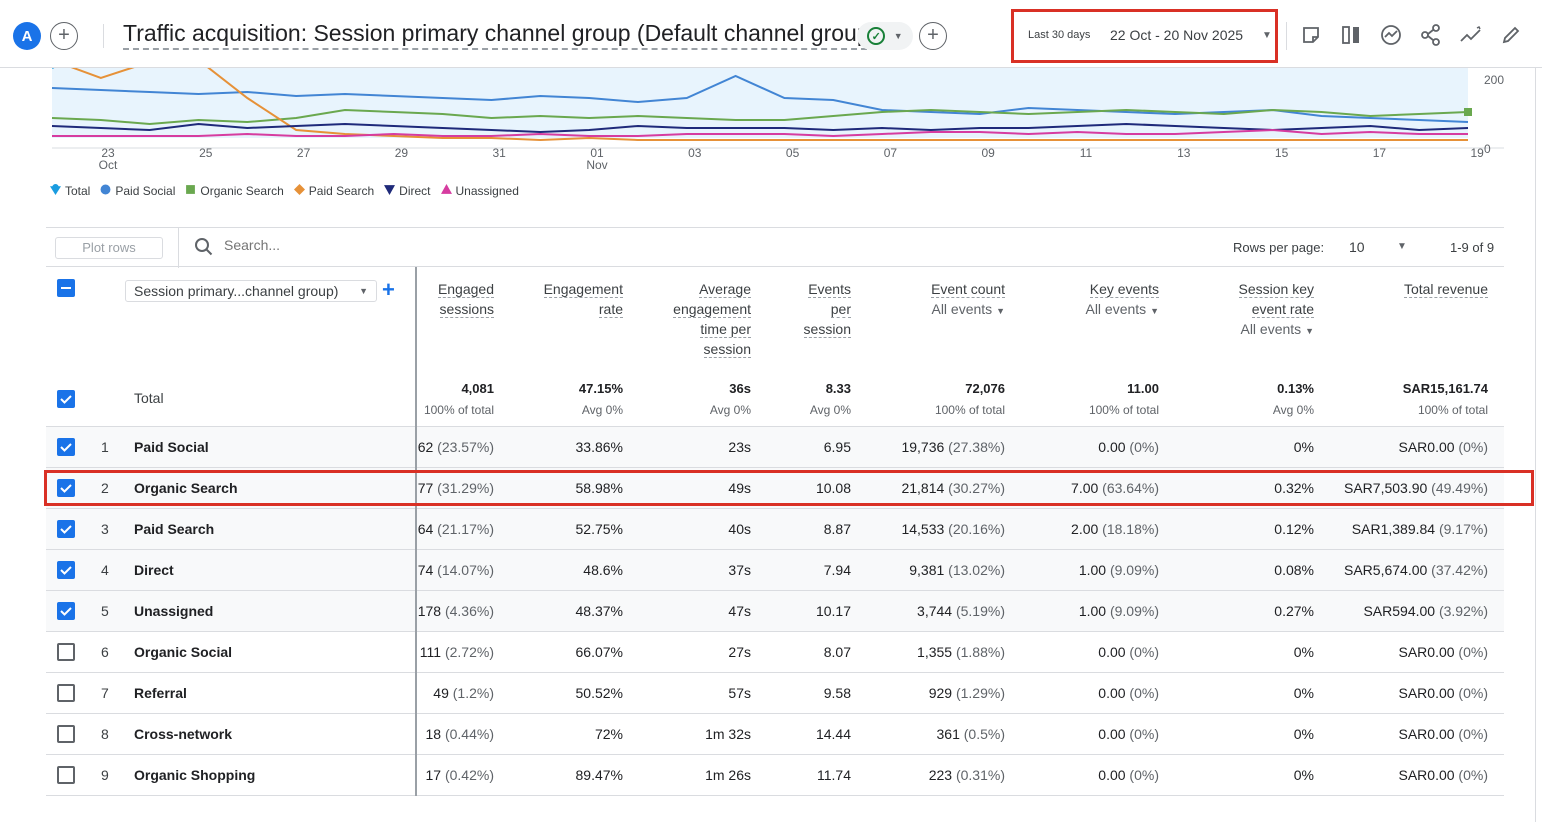  What do you see at coordinates (64, 36) in the screenshot?
I see `add-icon: +` at bounding box center [64, 36].